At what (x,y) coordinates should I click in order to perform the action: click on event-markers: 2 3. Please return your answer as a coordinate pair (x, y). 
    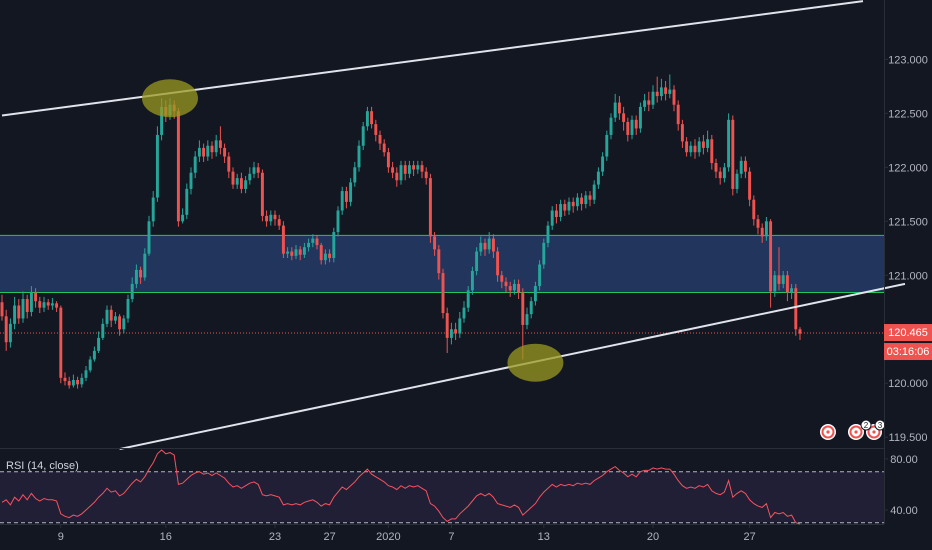
    Looking at the image, I should click on (853, 429).